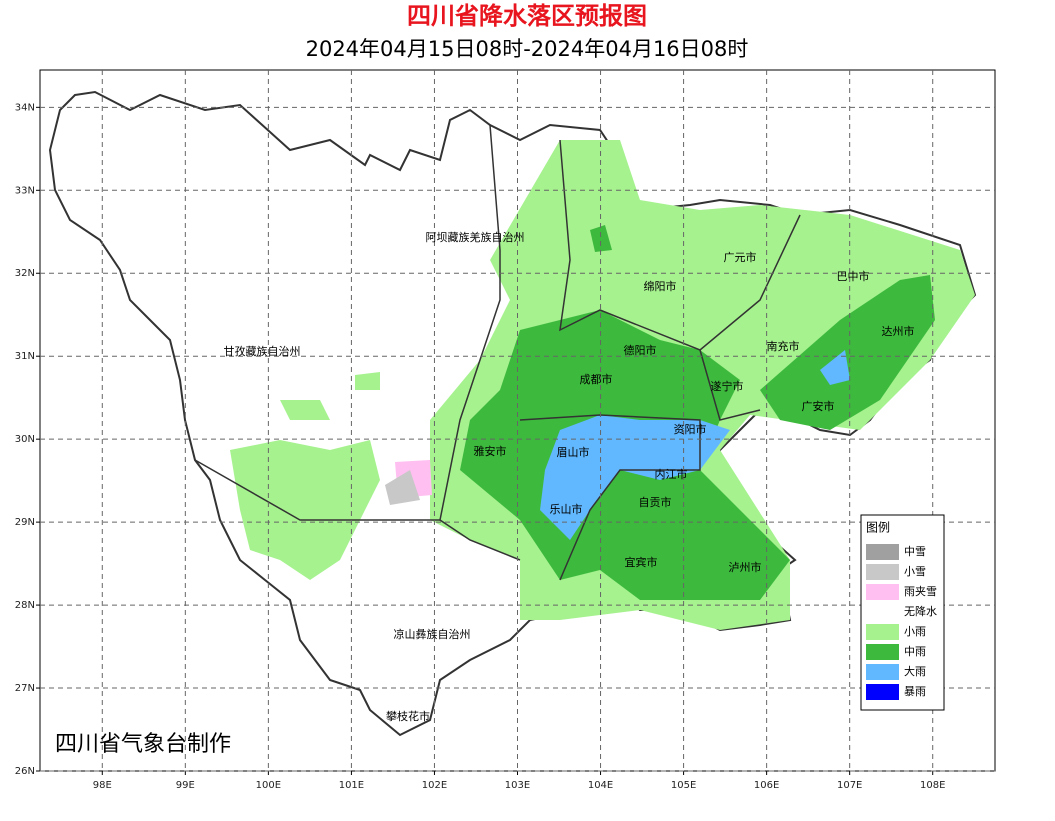 This screenshot has width=1055, height=821. I want to click on y-tick-label: 26N, so click(25, 771).